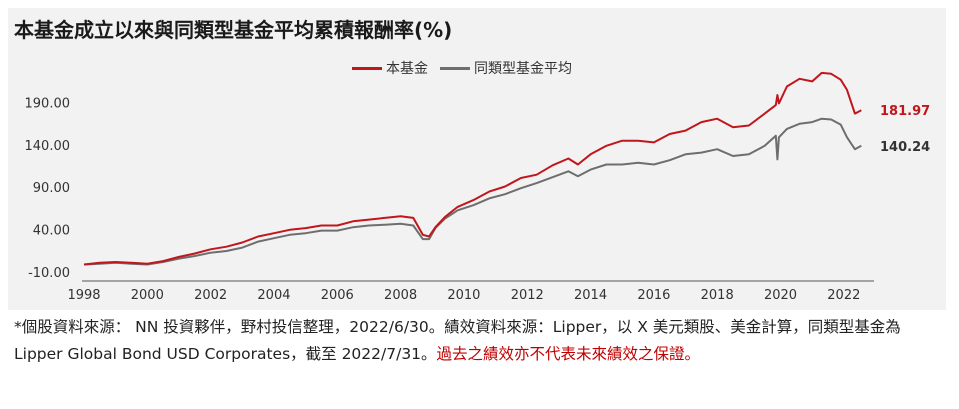 The width and height of the screenshot is (959, 409). What do you see at coordinates (147, 295) in the screenshot?
I see `x-tick-label-2000: 2000` at bounding box center [147, 295].